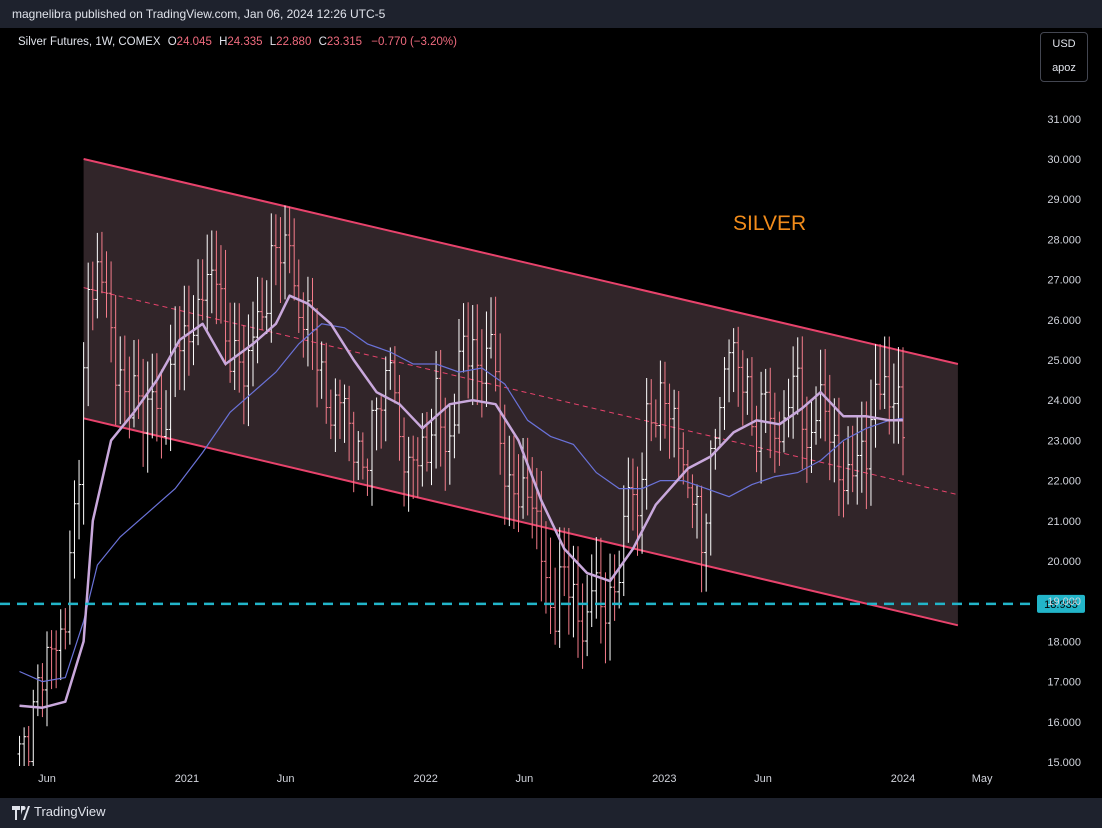 Image resolution: width=1102 pixels, height=828 pixels. Describe the element at coordinates (172, 42) in the screenshot. I see `open-label: O` at that location.